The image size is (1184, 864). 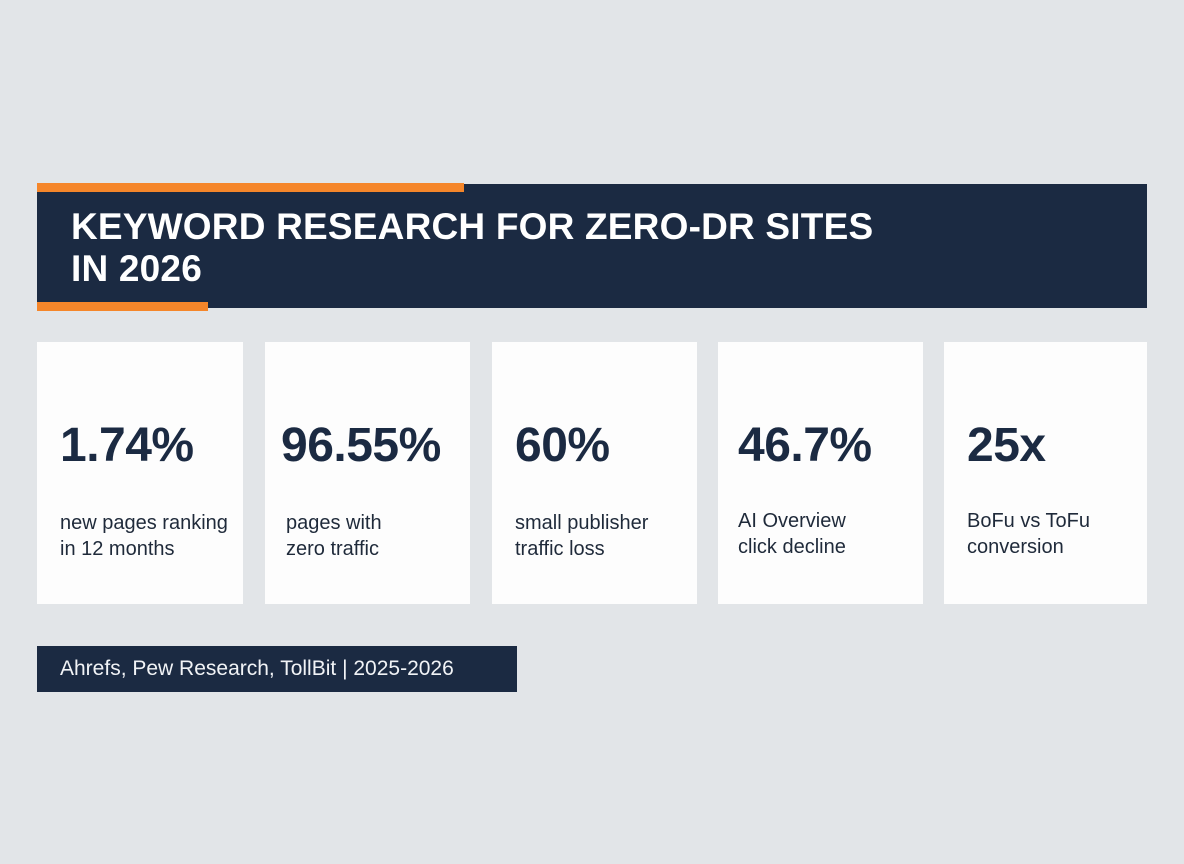 I want to click on stat-value: 1.74%, so click(x=127, y=445).